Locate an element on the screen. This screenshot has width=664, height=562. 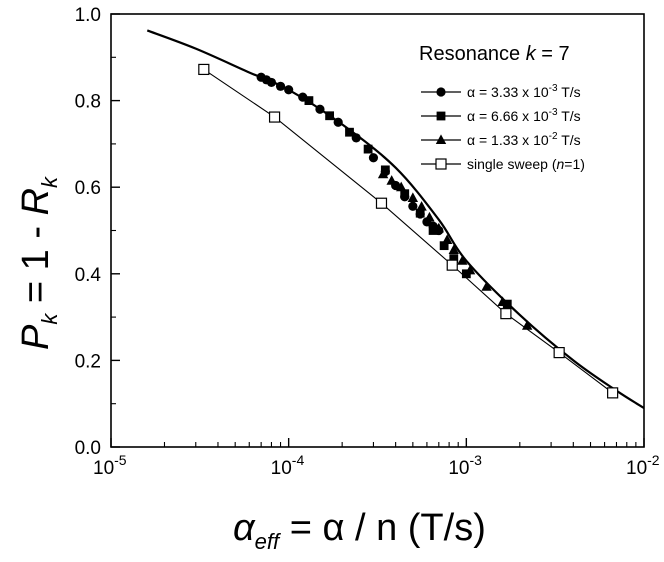
y-tick-label: 0.6 is located at coordinates (88, 188).